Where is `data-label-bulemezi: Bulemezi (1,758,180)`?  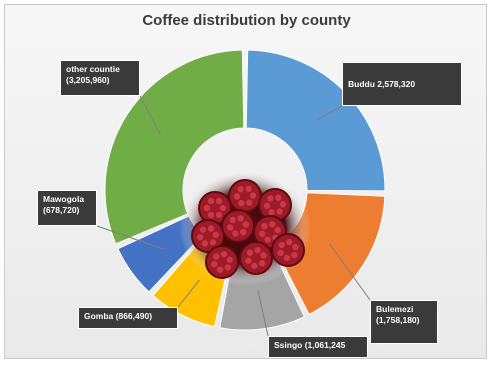 data-label-bulemezi: Bulemezi (1,758,180) is located at coordinates (404, 322).